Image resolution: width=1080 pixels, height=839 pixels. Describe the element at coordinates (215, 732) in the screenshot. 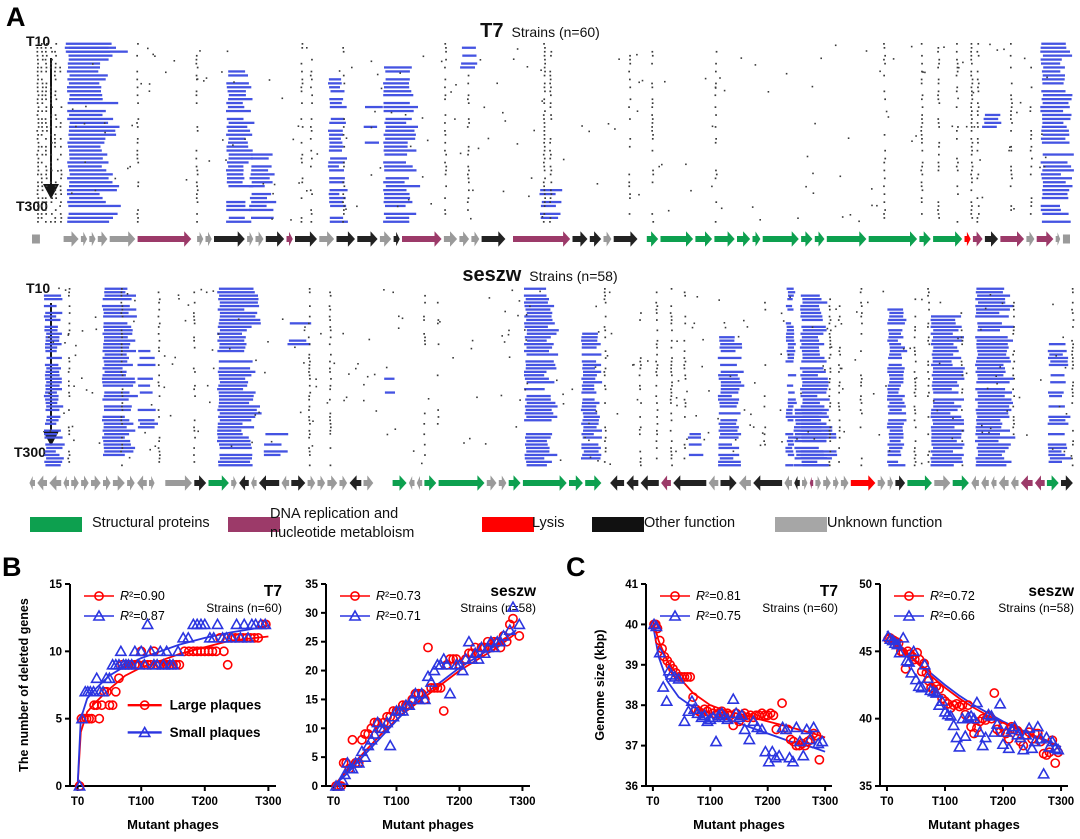

I see `svg-text: Small plaques` at that location.